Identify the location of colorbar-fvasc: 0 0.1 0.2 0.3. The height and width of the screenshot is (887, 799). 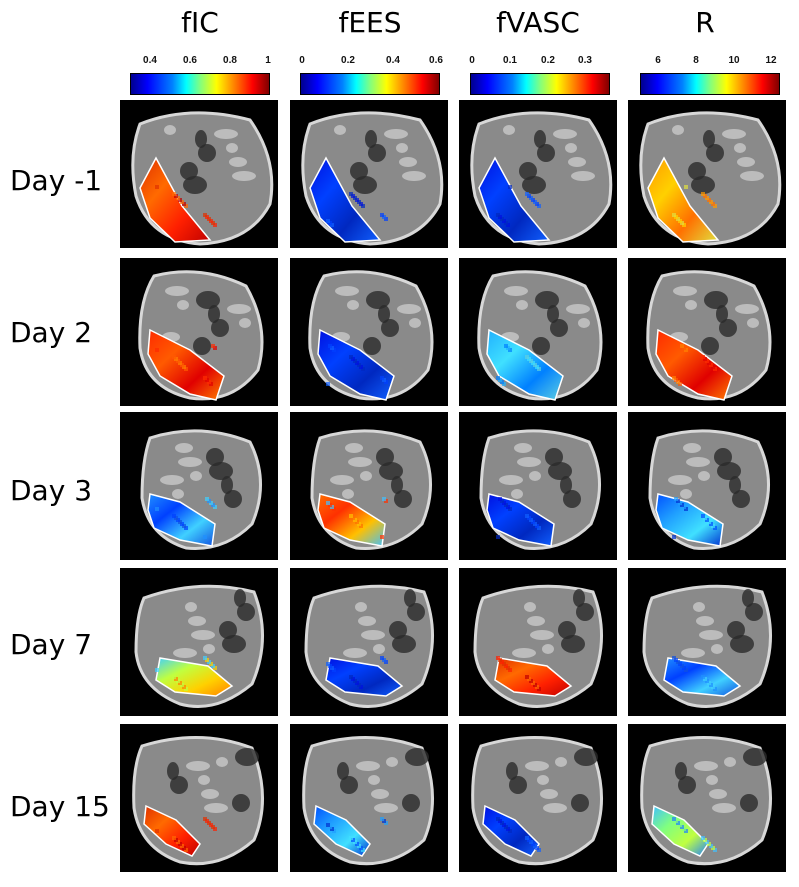
(539, 75).